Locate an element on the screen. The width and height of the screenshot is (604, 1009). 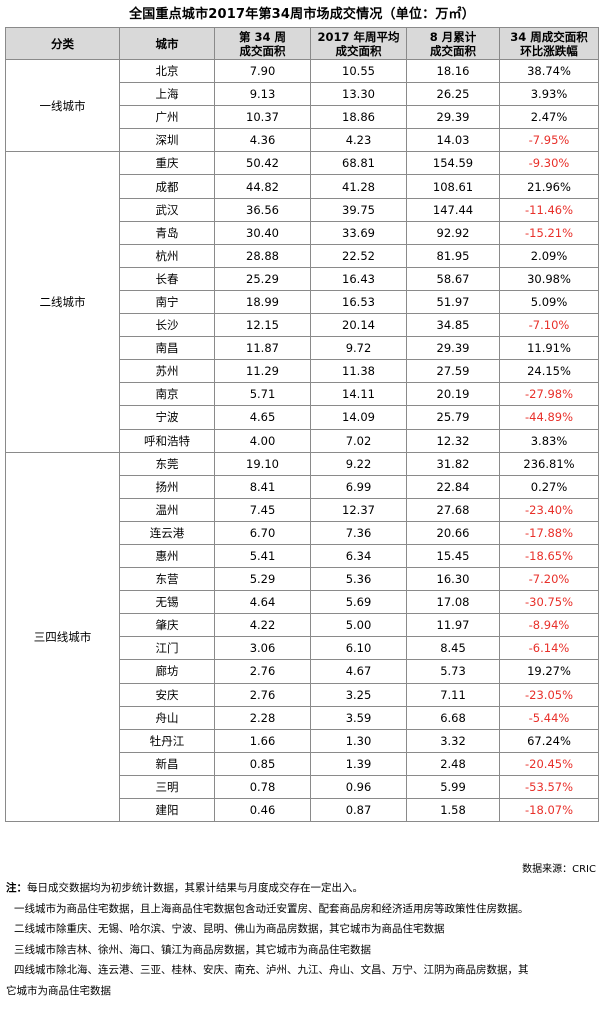
change-cell: -18.07% is located at coordinates (549, 810).